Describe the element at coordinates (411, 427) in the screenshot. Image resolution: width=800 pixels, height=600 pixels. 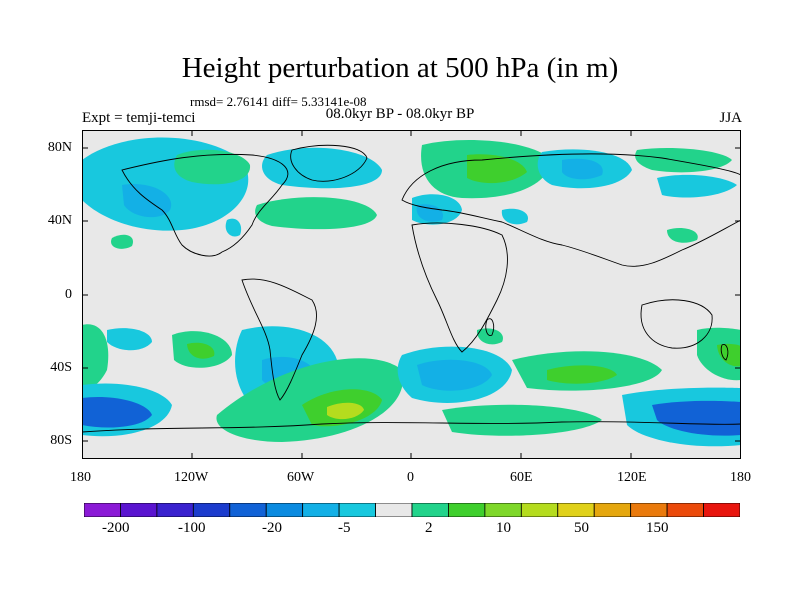
I see `coastline-antarctica` at that location.